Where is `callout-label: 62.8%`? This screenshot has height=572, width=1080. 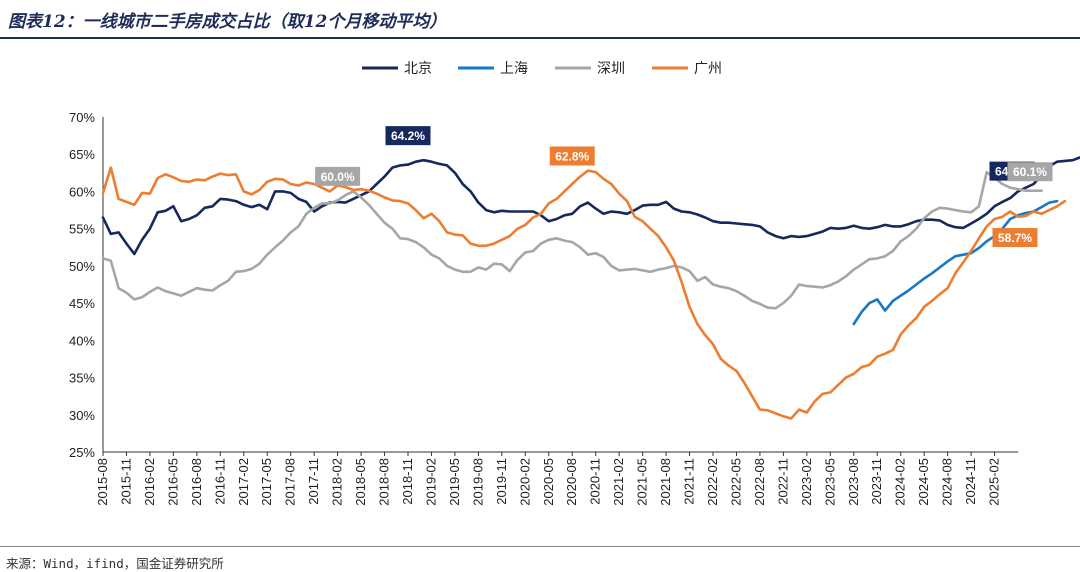
callout-label: 62.8% is located at coordinates (572, 157).